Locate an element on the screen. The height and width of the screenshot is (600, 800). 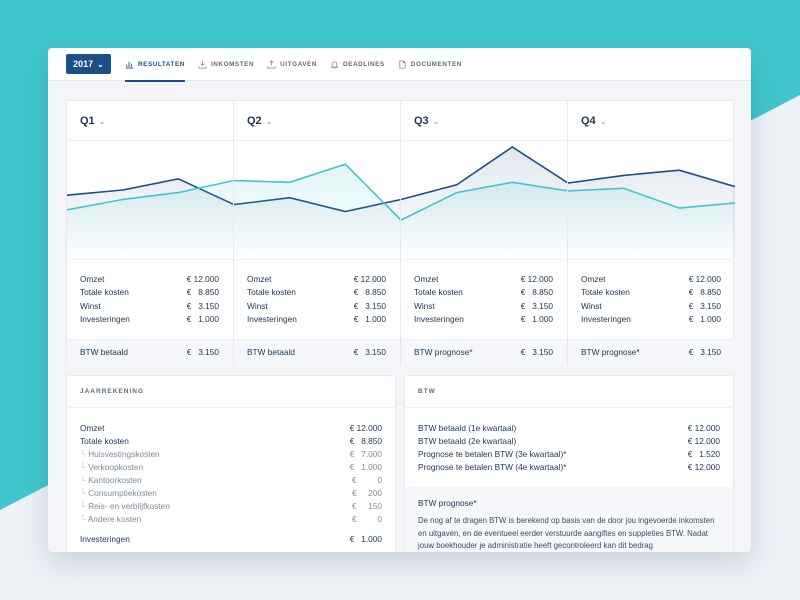
tab-uitgaven: UITGAVEN is located at coordinates (292, 64).